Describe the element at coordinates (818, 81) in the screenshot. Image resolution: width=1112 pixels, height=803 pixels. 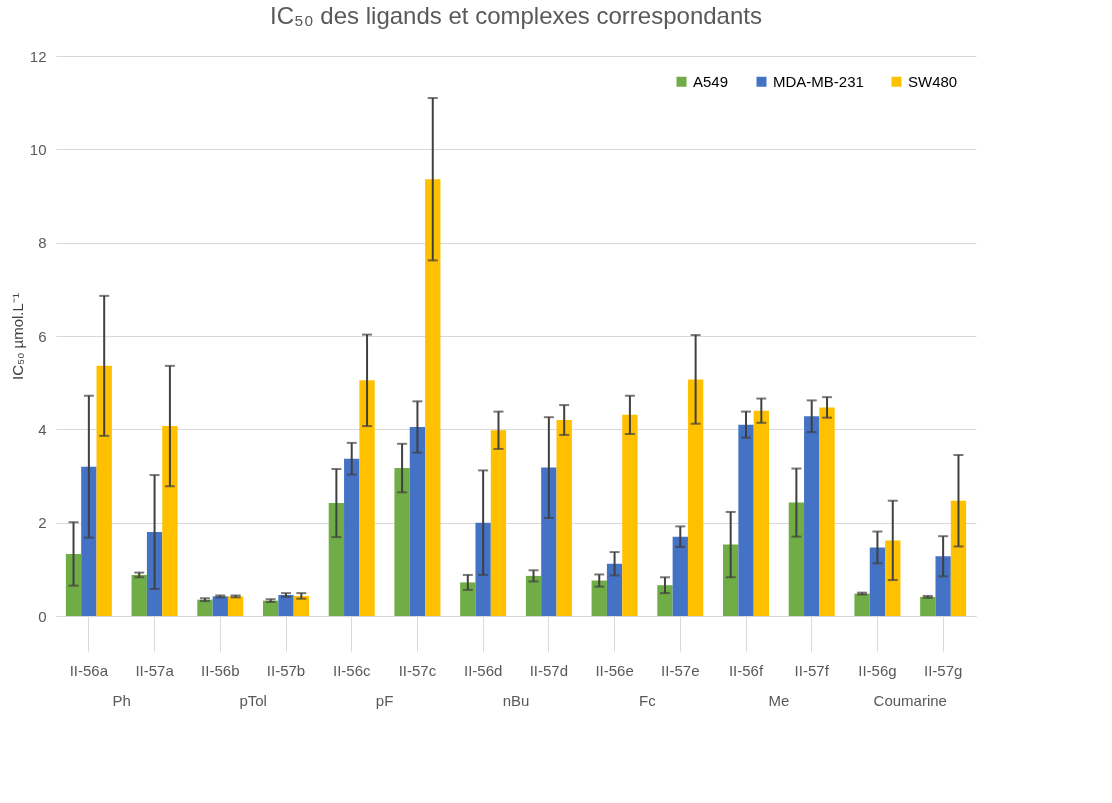
I see `legend-label: MDA-MB-231` at that location.